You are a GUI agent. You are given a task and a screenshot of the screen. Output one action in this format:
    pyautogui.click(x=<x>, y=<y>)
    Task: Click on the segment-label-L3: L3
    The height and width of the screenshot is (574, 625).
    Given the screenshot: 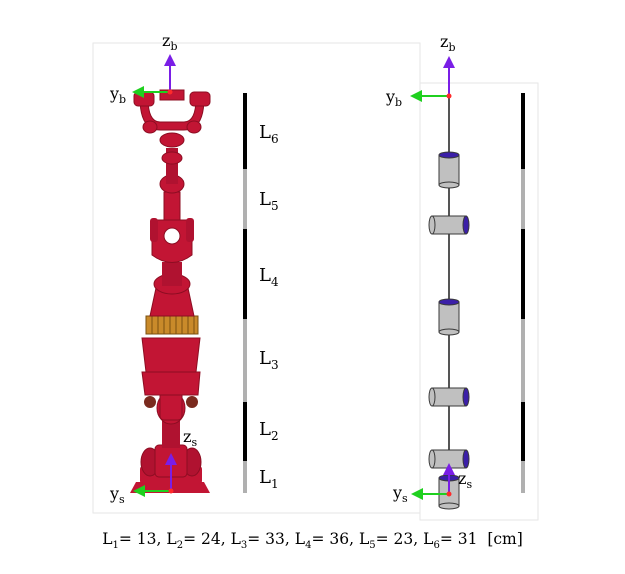 What is the action you would take?
    pyautogui.click(x=269, y=360)
    